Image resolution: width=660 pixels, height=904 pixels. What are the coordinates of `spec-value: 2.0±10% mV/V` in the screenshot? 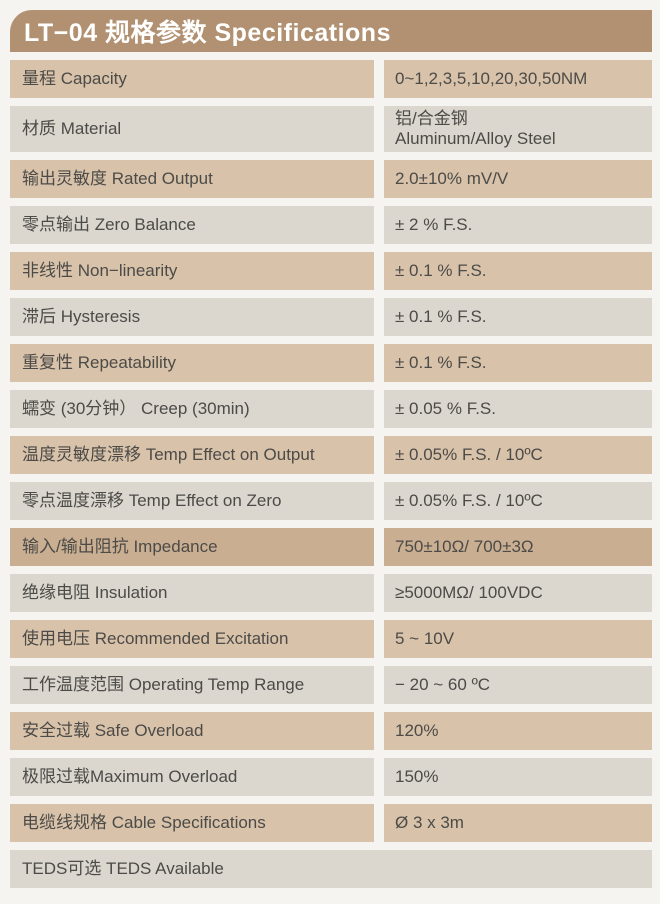 It's located at (518, 179).